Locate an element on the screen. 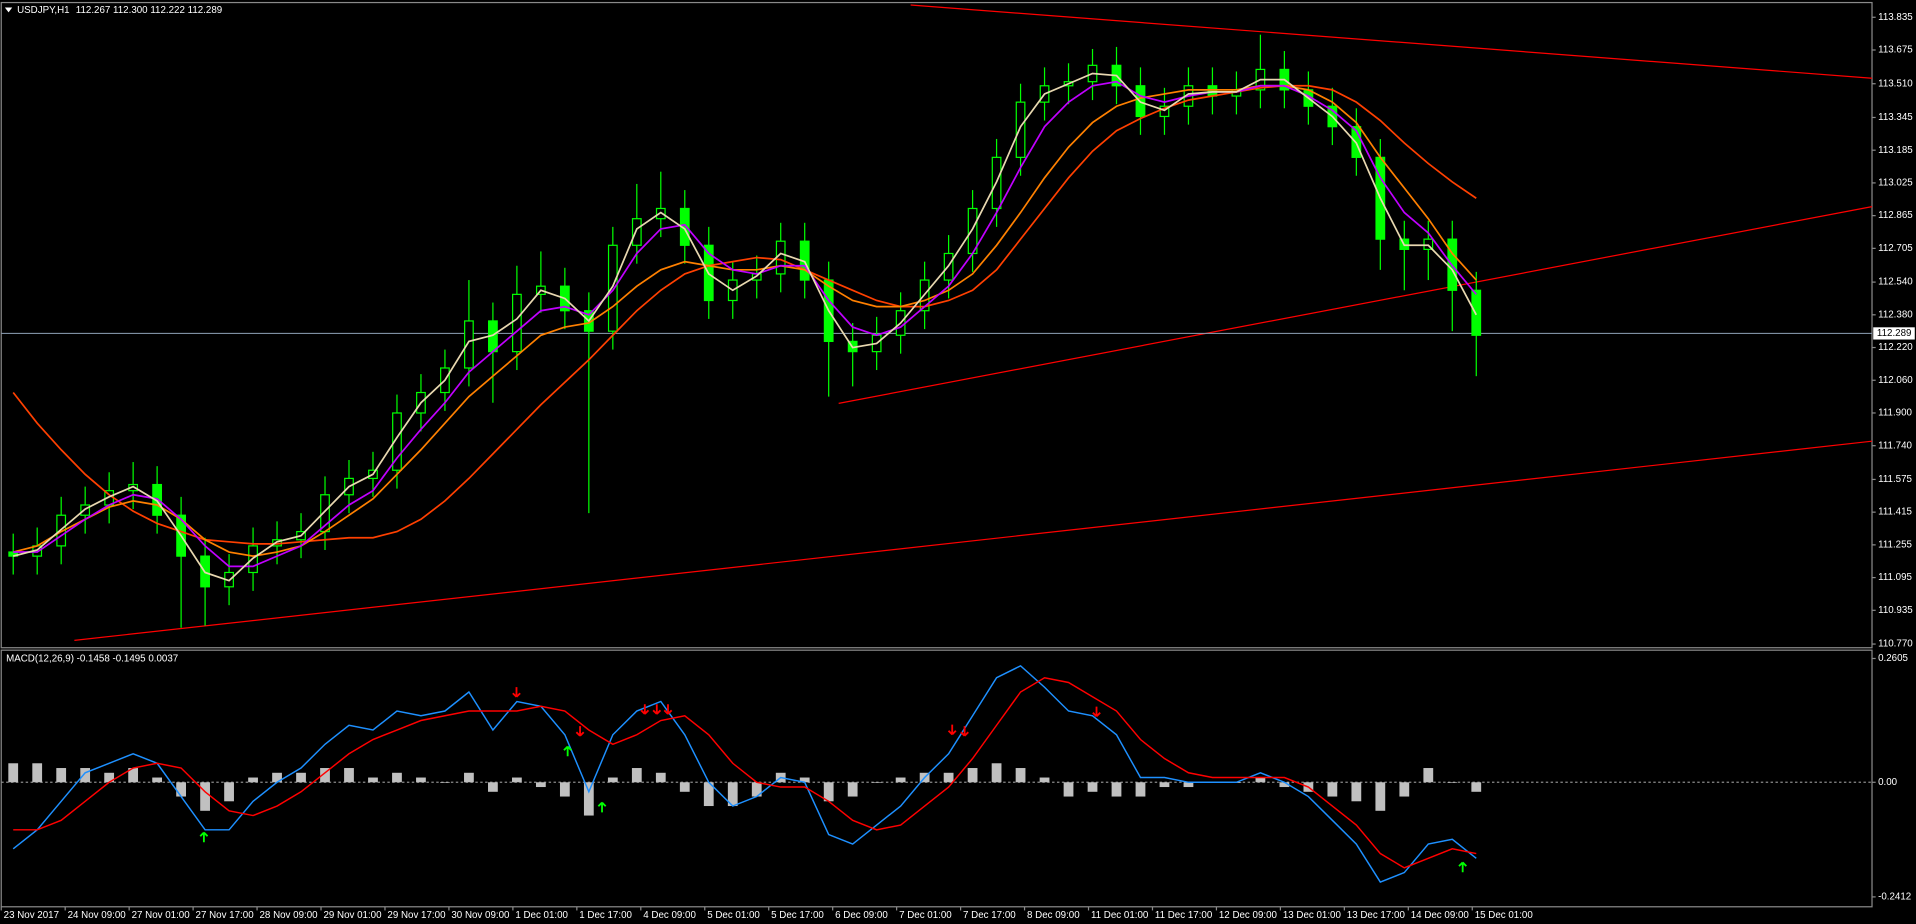 The image size is (1916, 924). trendline is located at coordinates (1391, 41).